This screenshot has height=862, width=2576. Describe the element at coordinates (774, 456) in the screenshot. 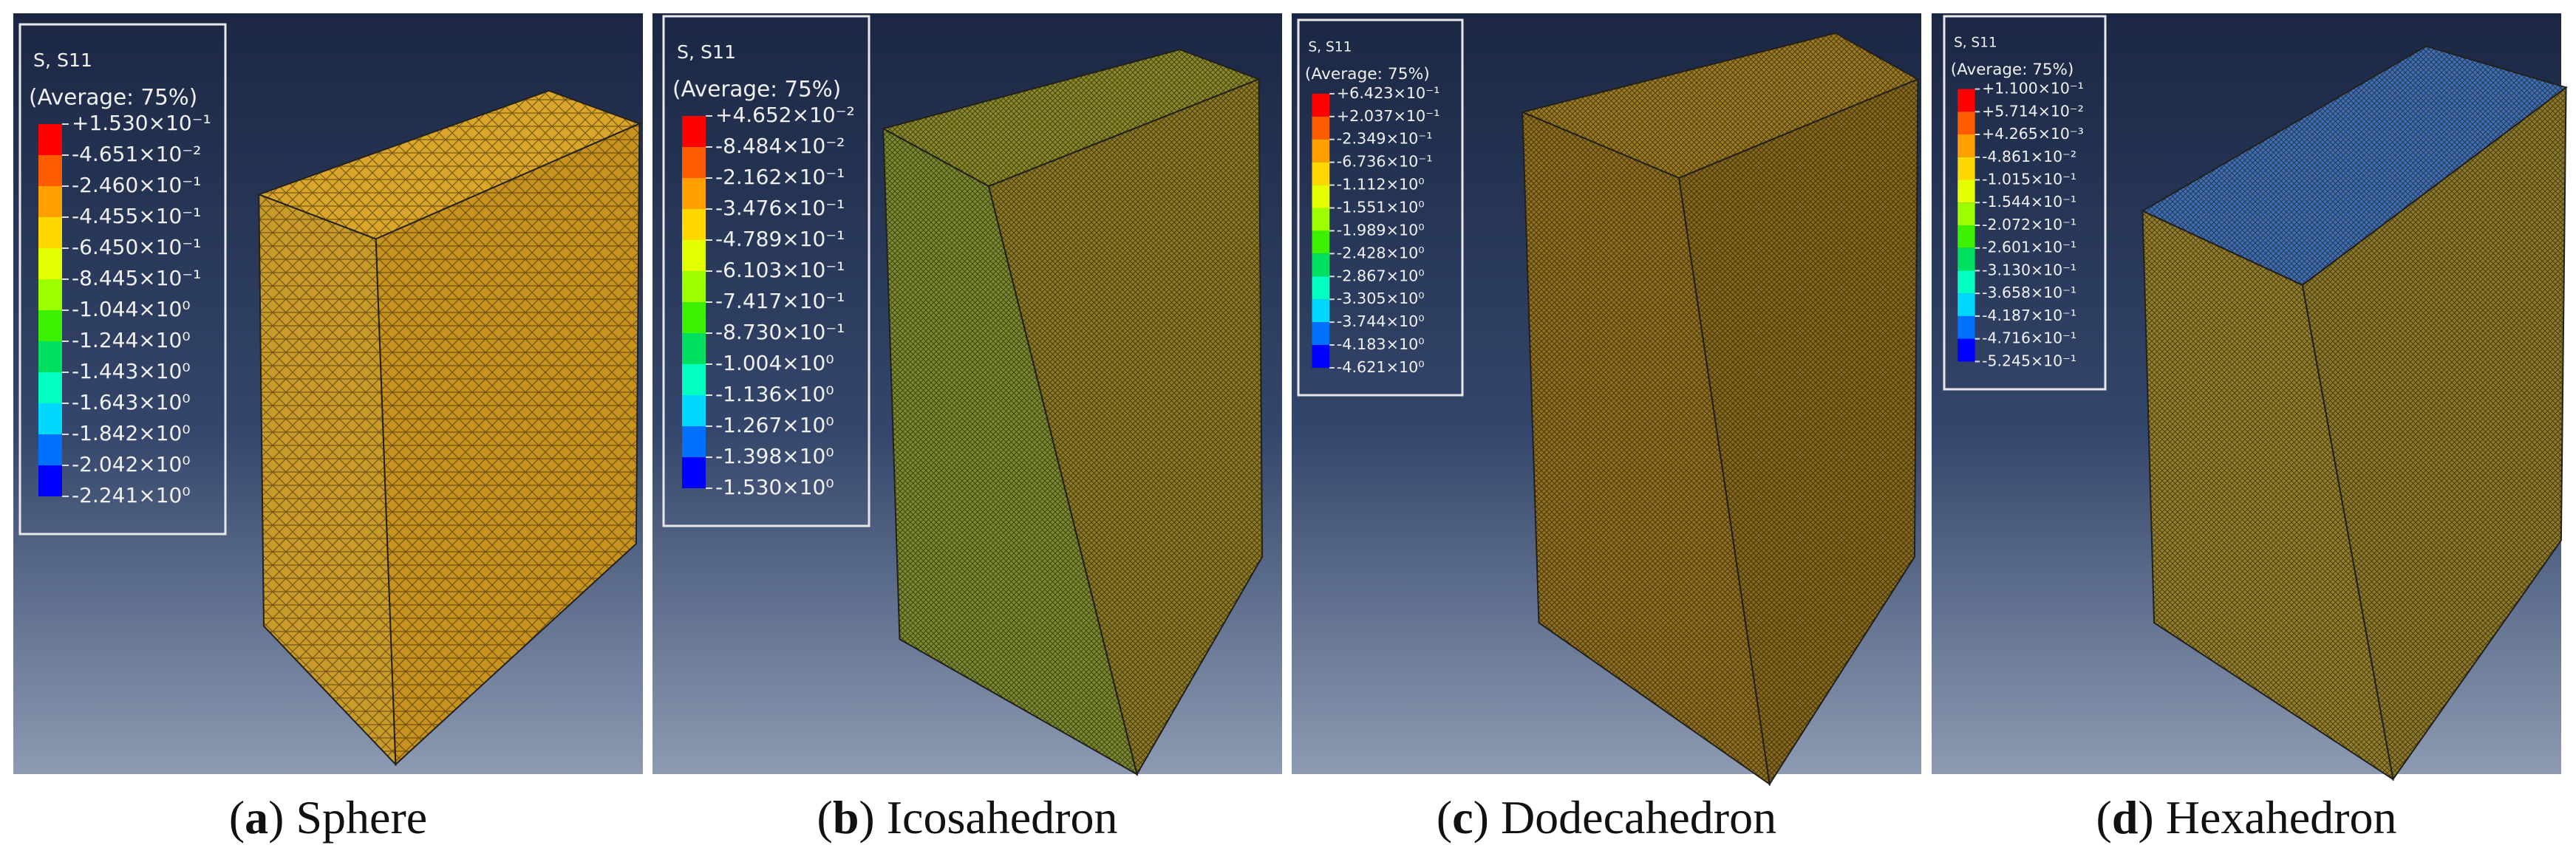

I see `legend-label: -1.398×10⁰` at that location.